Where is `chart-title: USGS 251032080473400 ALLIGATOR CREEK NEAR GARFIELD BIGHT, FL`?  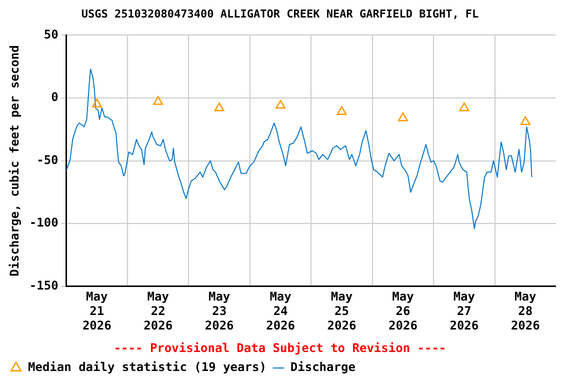
chart-title: USGS 251032080473400 ALLIGATOR CREEK NEAR GARFIELD BIGHT, FL is located at coordinates (280, 13).